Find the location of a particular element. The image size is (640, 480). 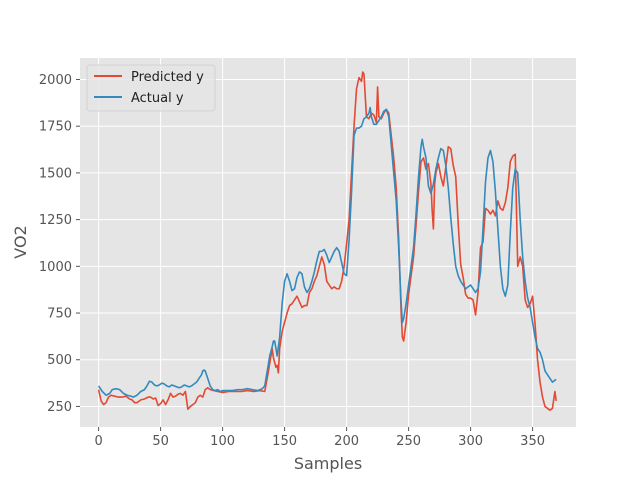

y-tick-label: 1250 is located at coordinates (55, 220).